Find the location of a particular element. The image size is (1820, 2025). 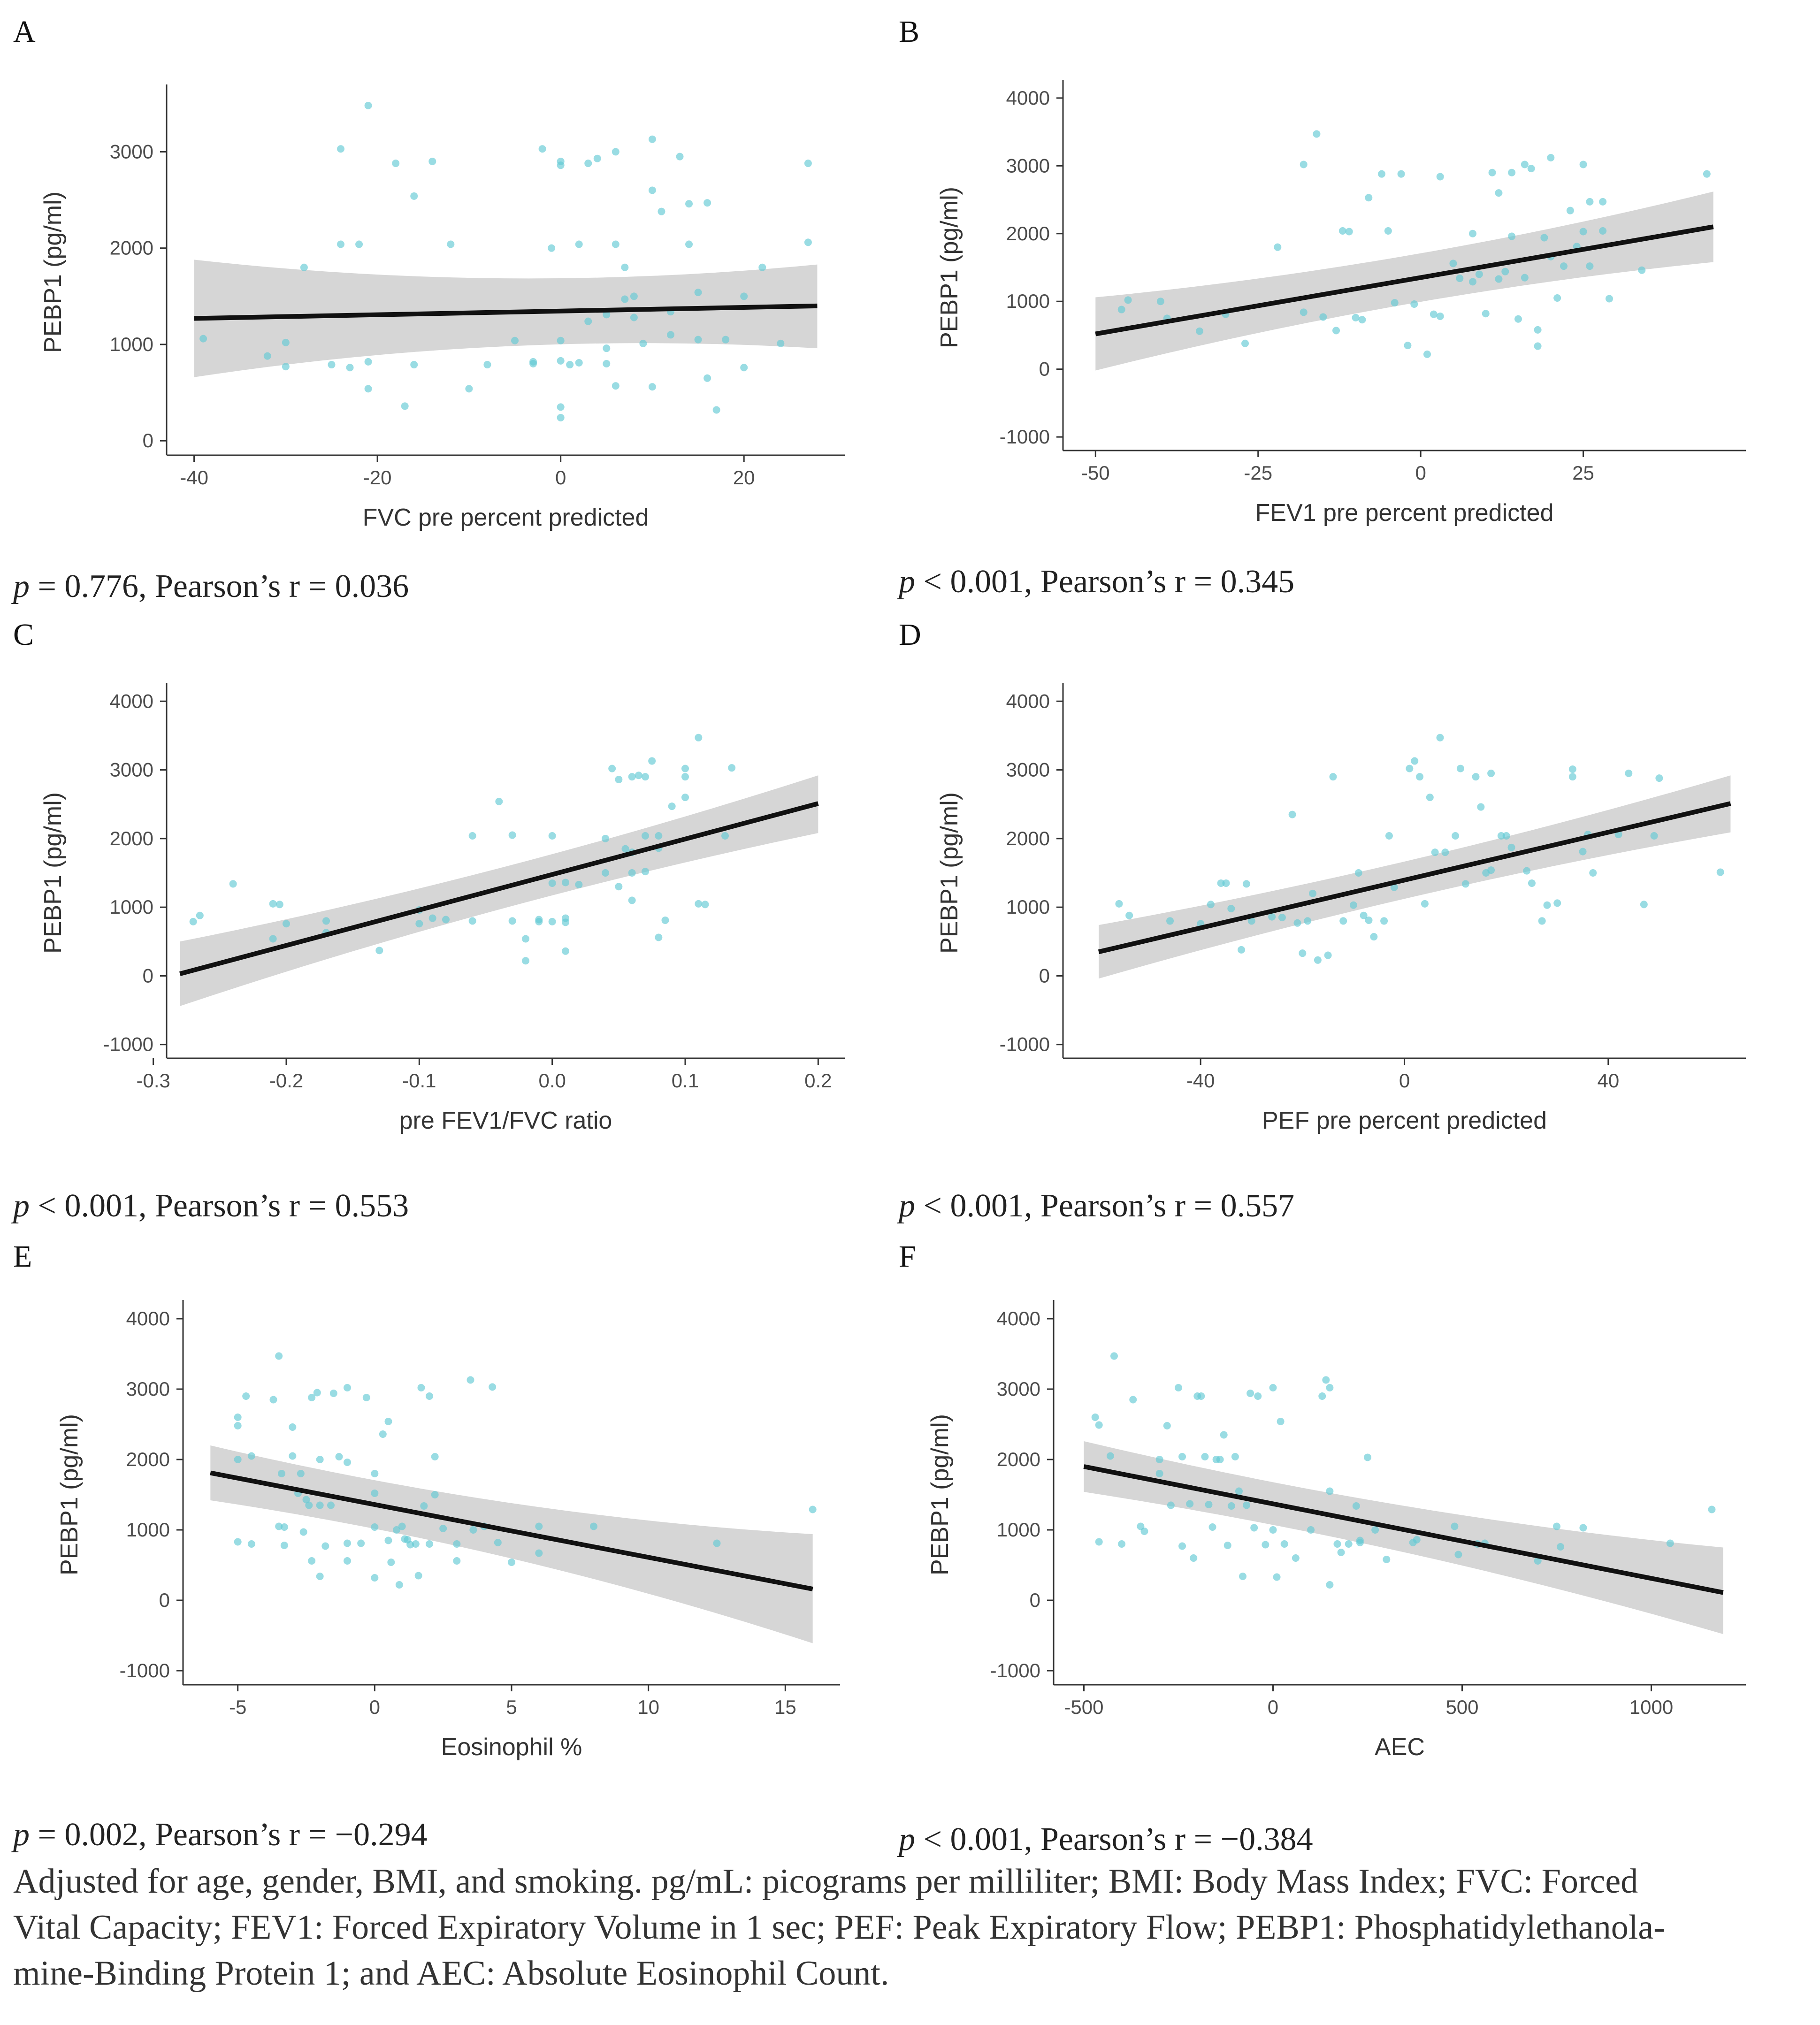

x-tick-label: -25 is located at coordinates (1258, 473).